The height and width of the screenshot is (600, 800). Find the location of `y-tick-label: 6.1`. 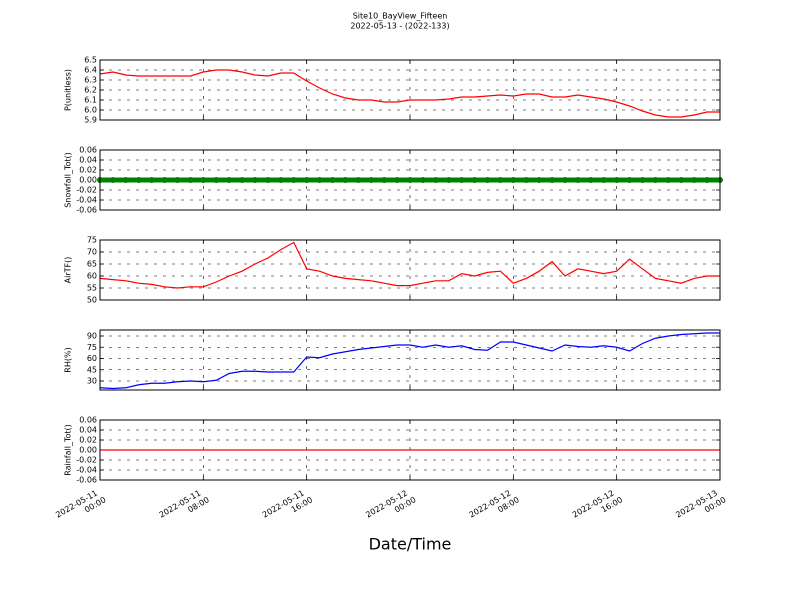

y-tick-label: 6.1 is located at coordinates (90, 100).